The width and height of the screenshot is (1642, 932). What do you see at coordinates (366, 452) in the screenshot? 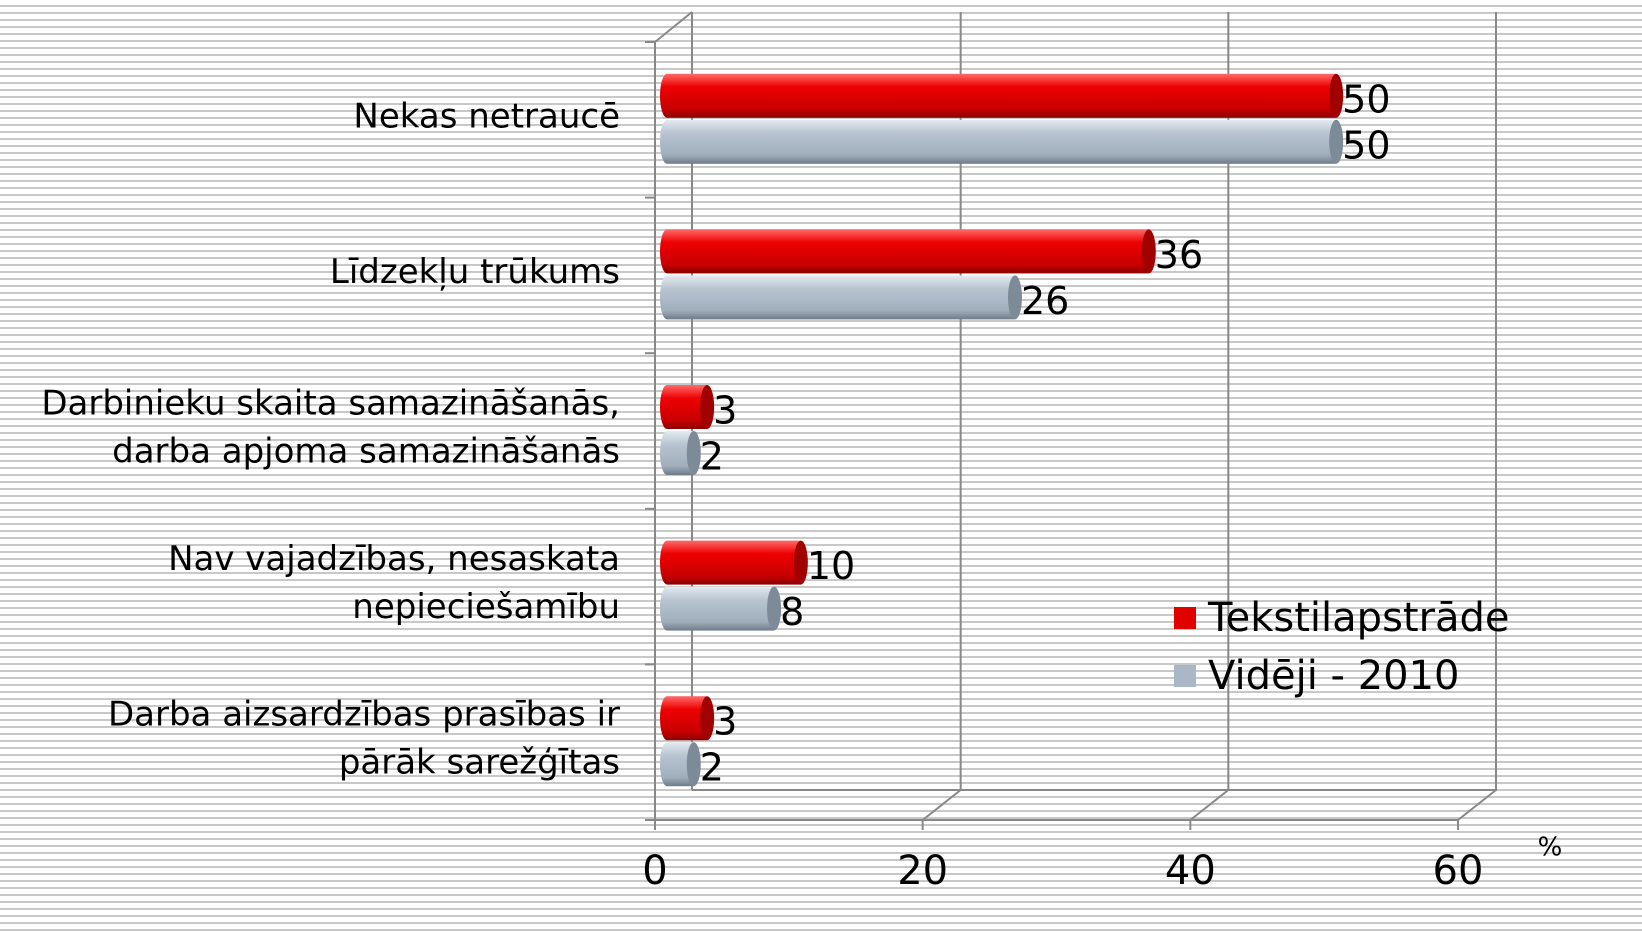
I see `y-tick-label: darba apjoma samazināšanās` at bounding box center [366, 452].